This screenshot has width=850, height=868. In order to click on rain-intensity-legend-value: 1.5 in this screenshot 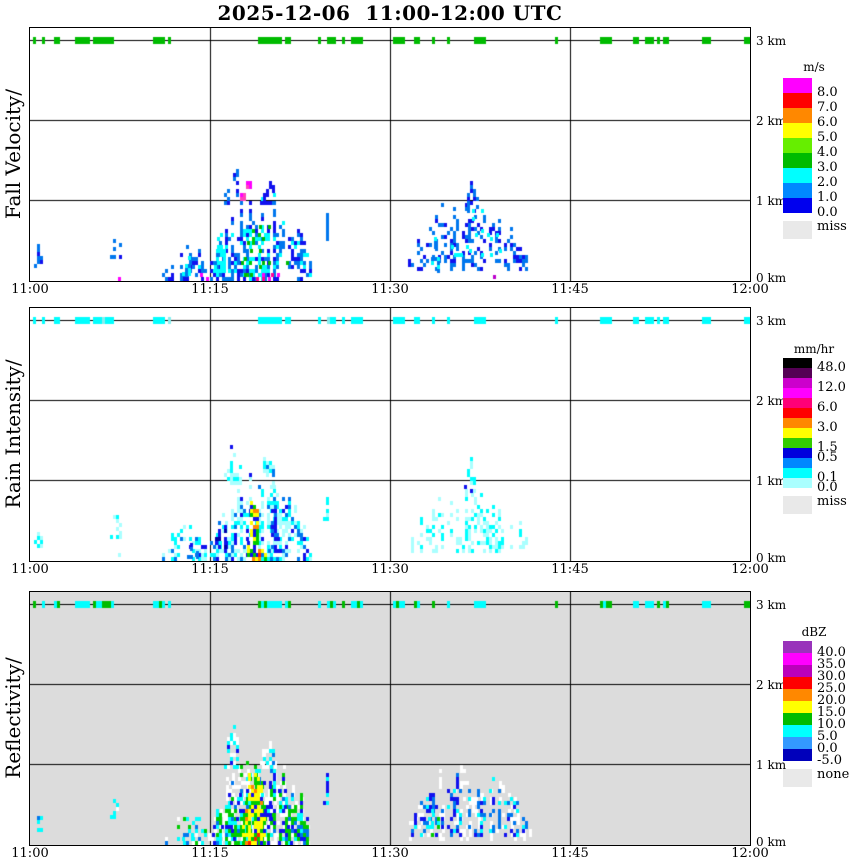, I will do `click(827, 447)`.